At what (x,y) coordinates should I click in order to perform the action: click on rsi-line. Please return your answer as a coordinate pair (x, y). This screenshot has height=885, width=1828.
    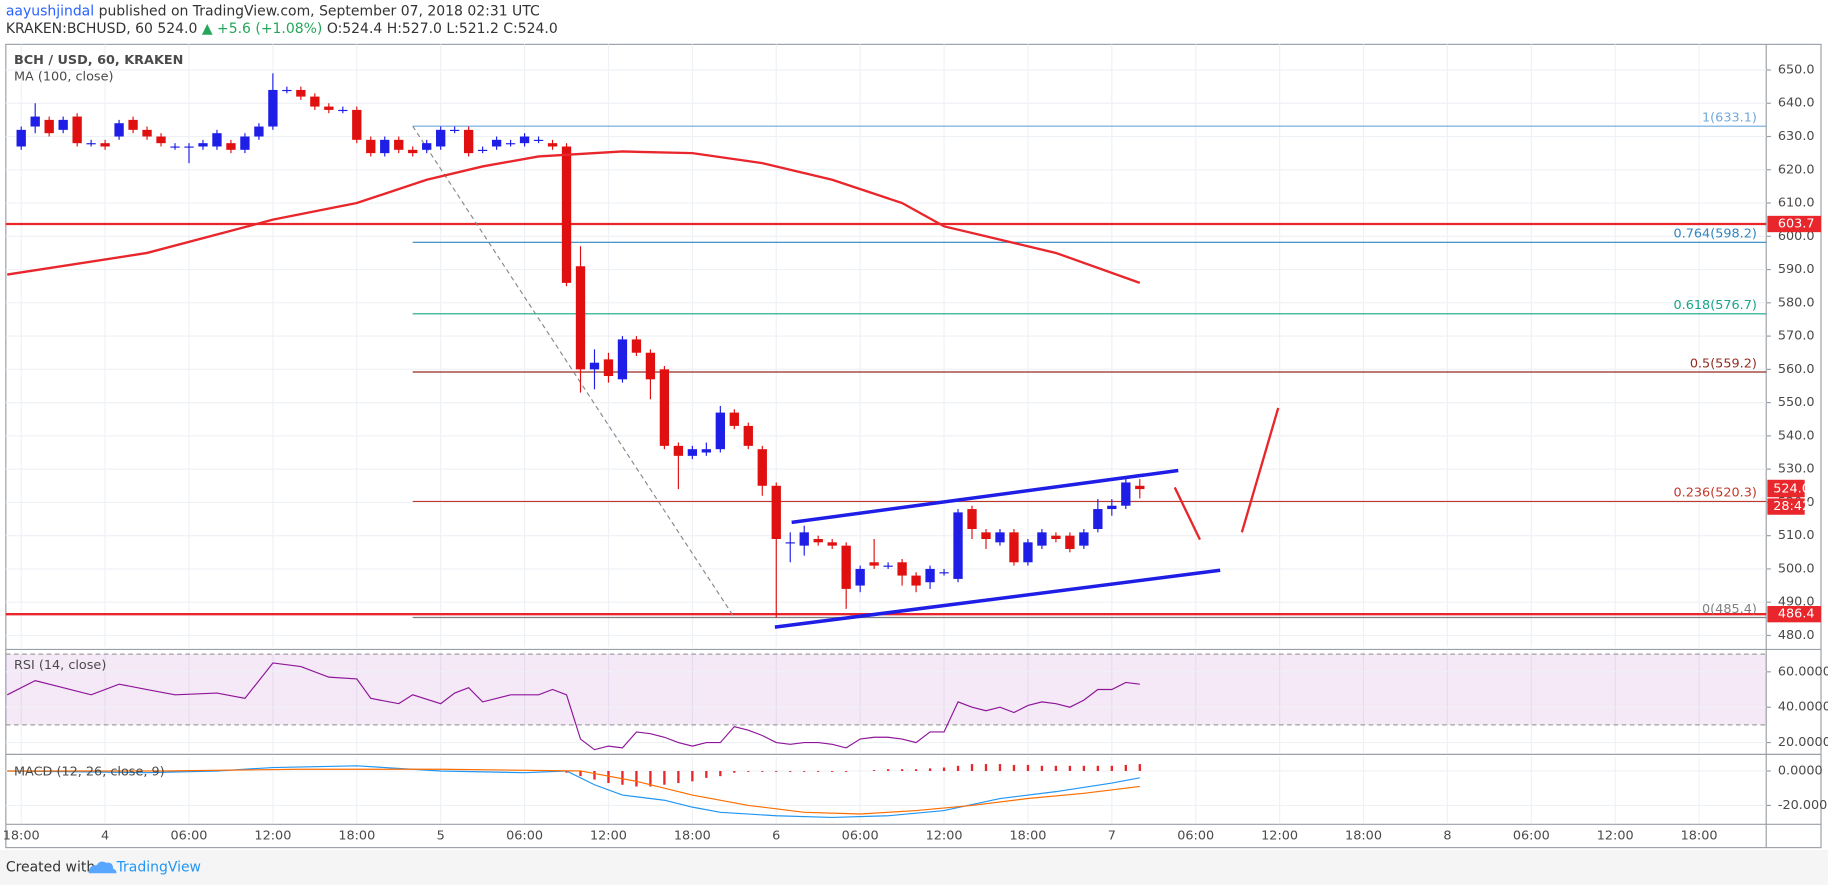
    Looking at the image, I should click on (573, 706).